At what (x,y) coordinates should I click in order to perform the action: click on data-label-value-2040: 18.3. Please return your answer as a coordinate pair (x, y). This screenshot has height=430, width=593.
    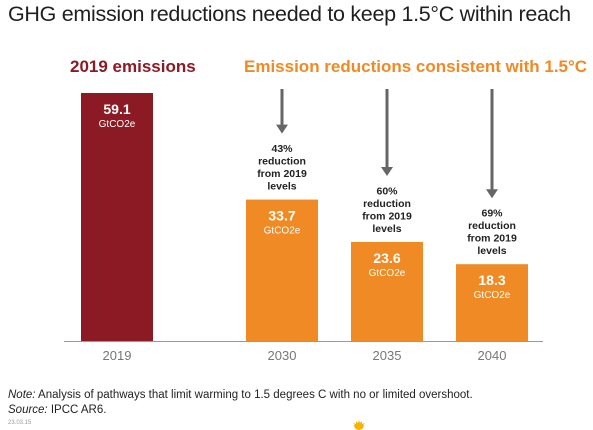
    Looking at the image, I should click on (491, 280).